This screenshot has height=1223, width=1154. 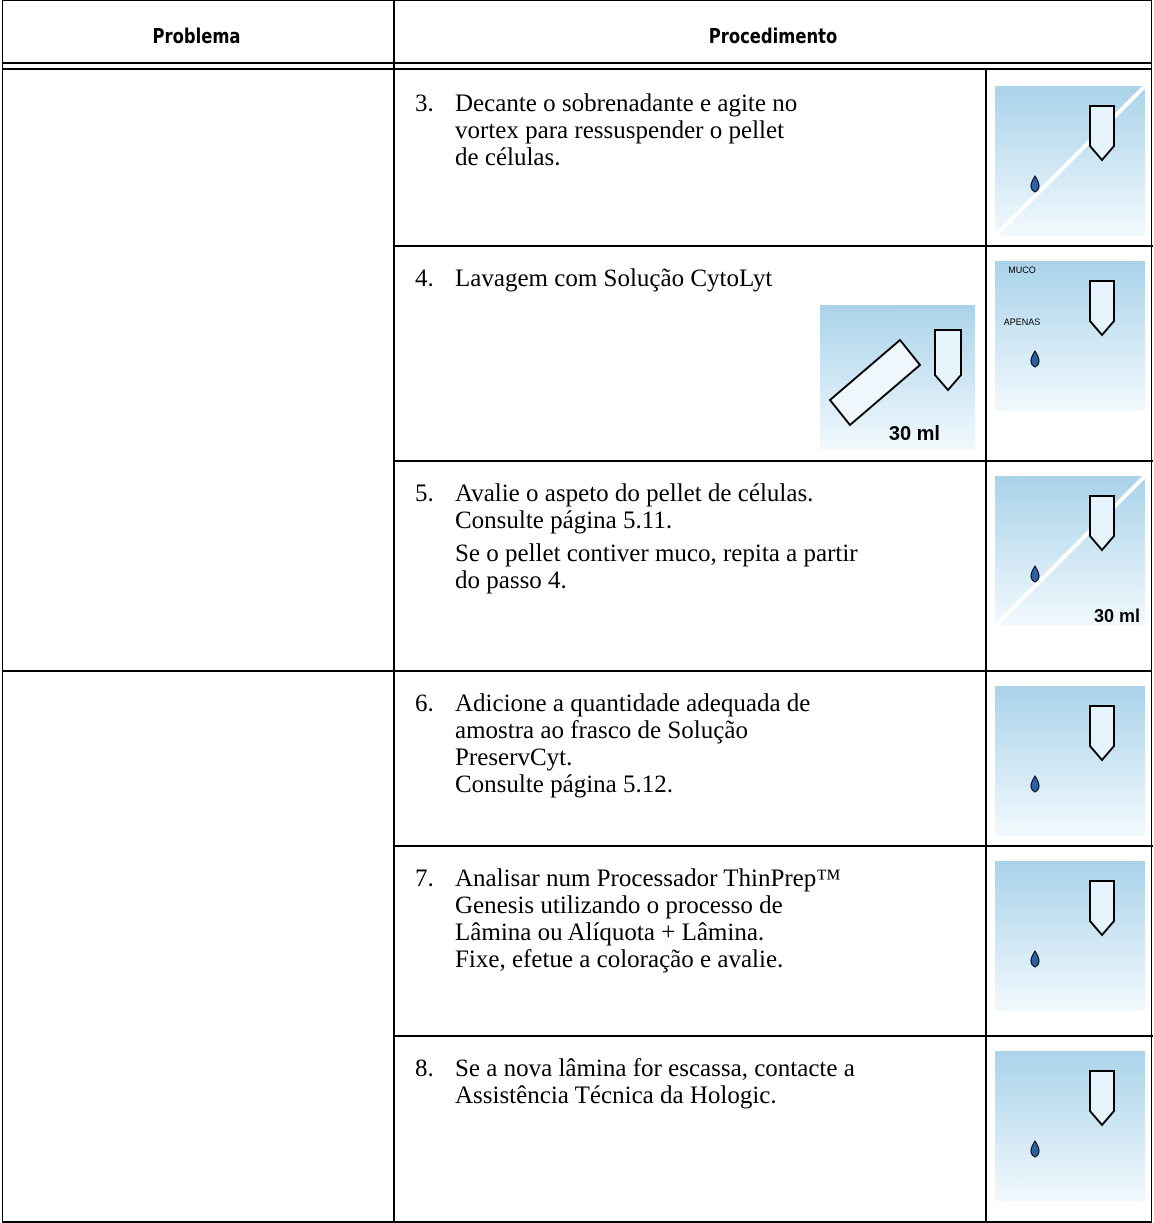 What do you see at coordinates (424, 493) in the screenshot?
I see `step-number: 5.` at bounding box center [424, 493].